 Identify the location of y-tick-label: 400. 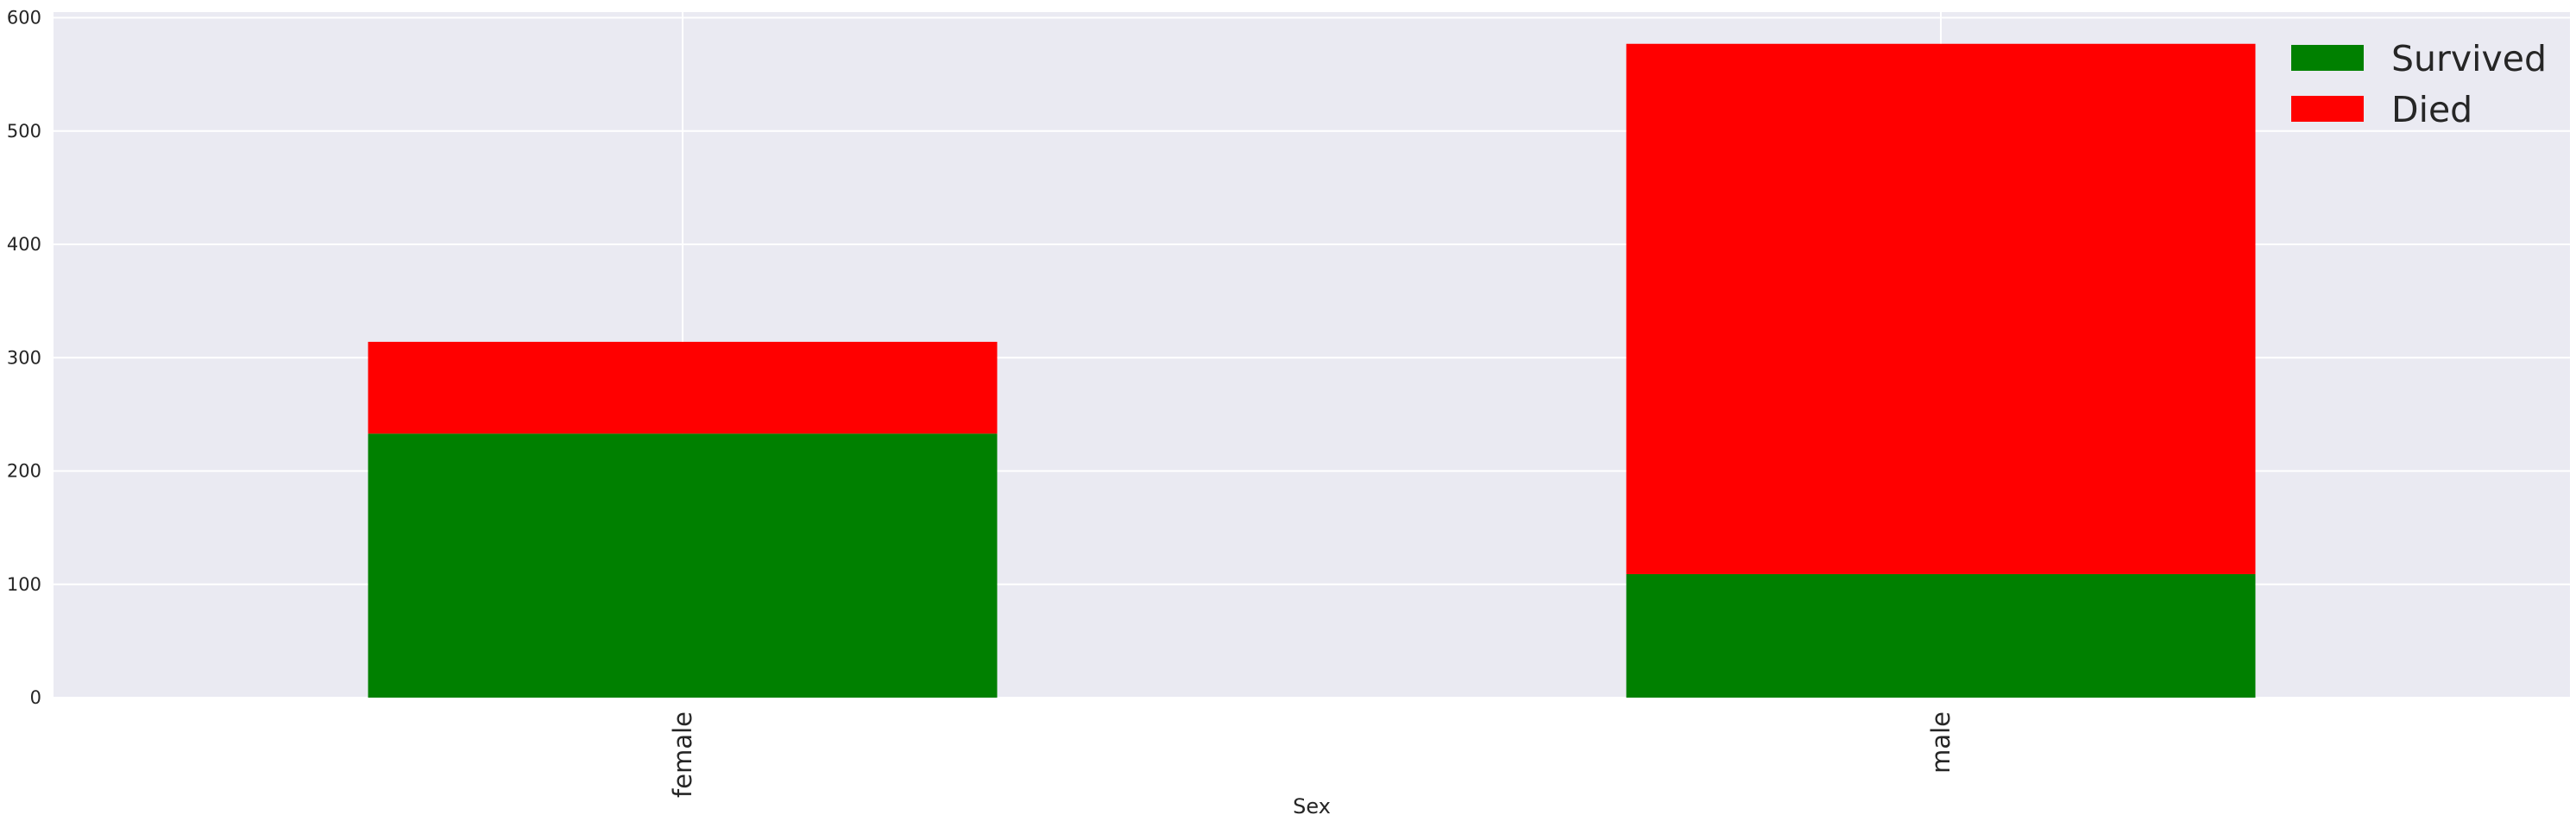
(24, 244).